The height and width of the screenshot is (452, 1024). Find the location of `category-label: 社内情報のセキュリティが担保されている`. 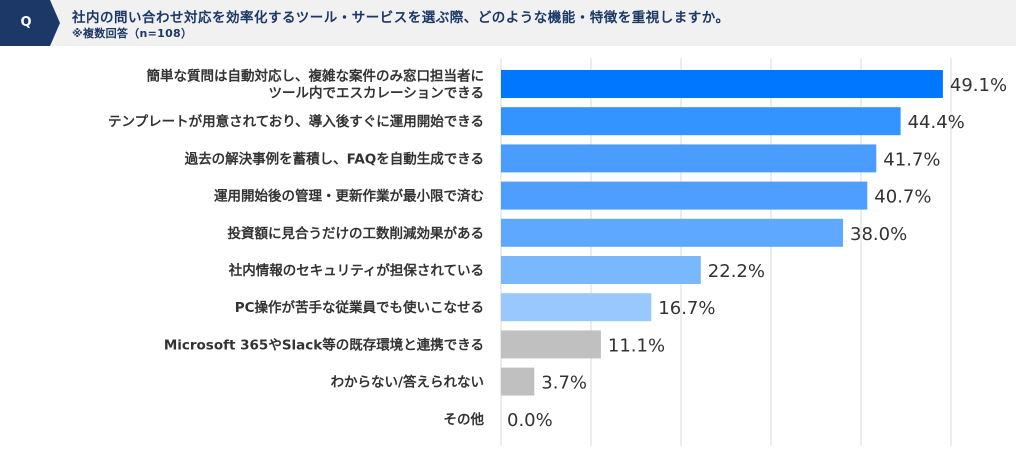

category-label: 社内情報のセキュリティが担保されている is located at coordinates (356, 270).